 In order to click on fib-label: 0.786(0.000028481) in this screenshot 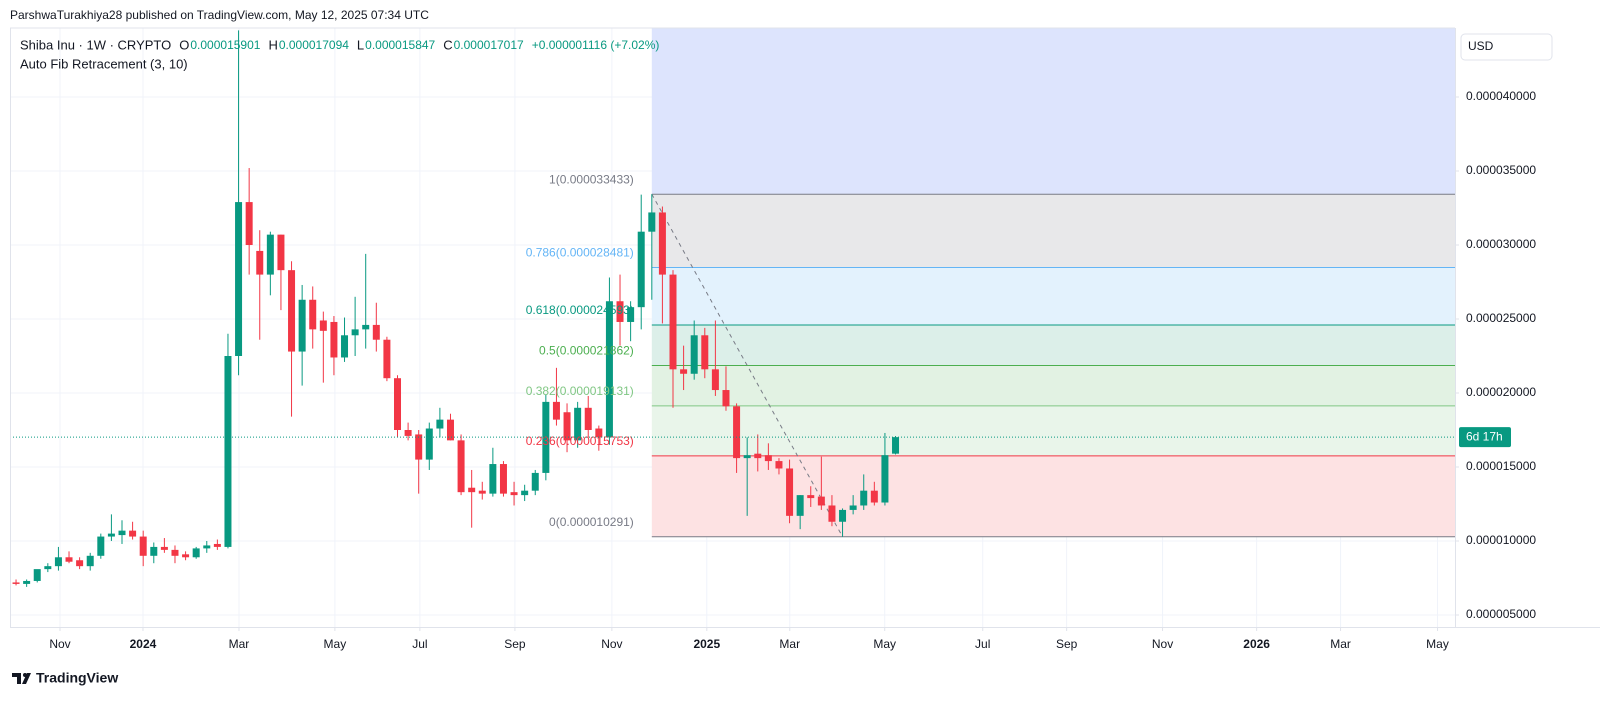, I will do `click(580, 253)`.